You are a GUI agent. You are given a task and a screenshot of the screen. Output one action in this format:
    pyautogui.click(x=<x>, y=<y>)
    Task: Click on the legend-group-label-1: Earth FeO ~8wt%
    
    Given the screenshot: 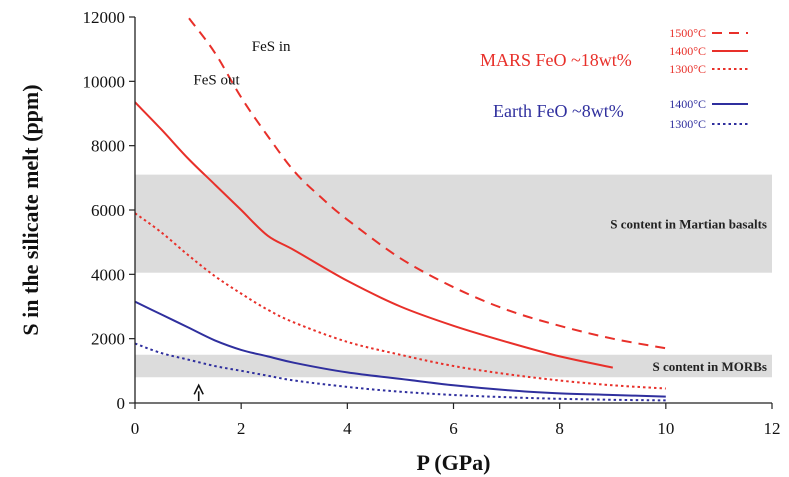 What is the action you would take?
    pyautogui.click(x=558, y=111)
    